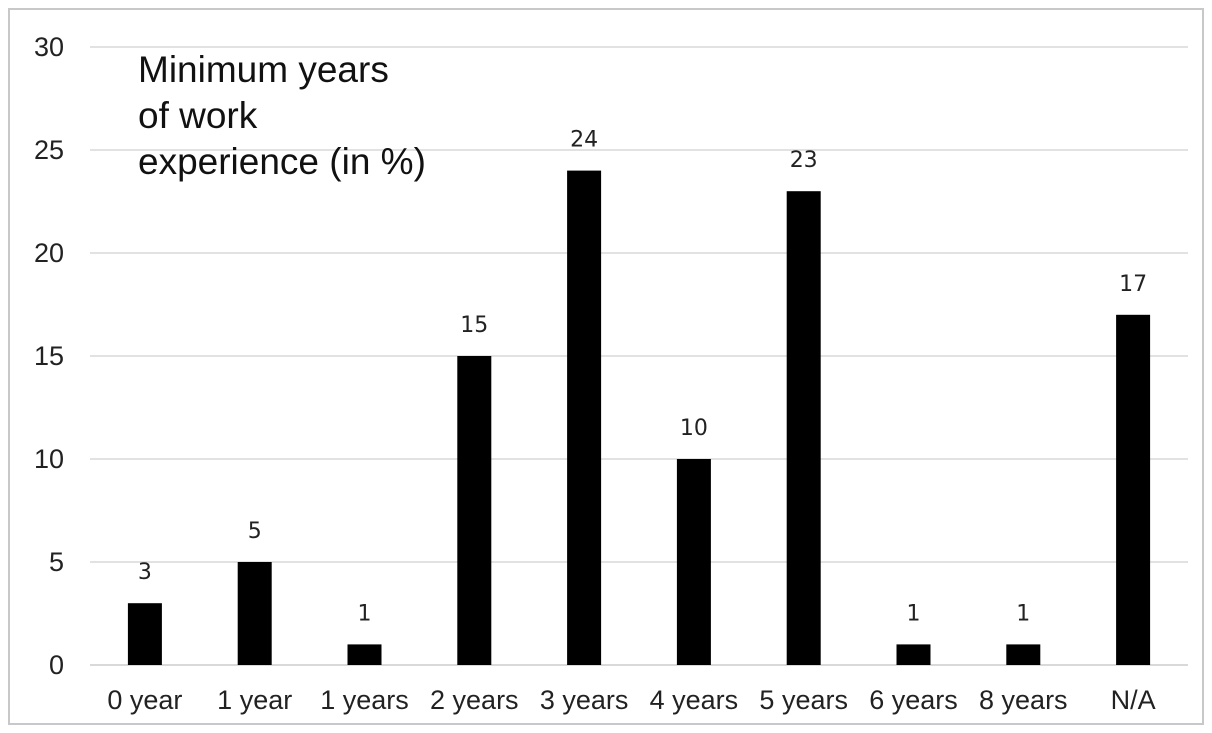 The width and height of the screenshot is (1212, 733). What do you see at coordinates (144, 700) in the screenshot?
I see `x-tick-label: 0 year` at bounding box center [144, 700].